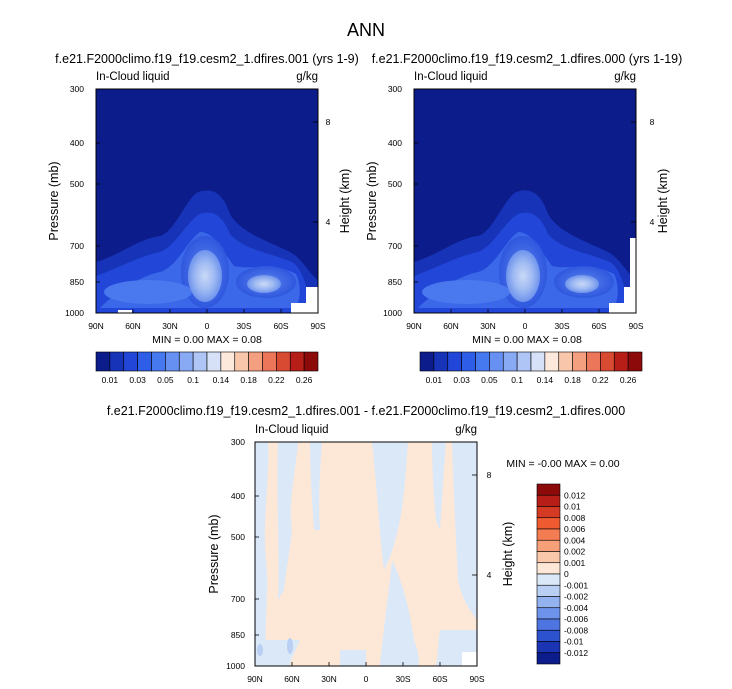 This screenshot has height=689, width=732. Describe the element at coordinates (576, 597) in the screenshot. I see `panel-c-colorbar-label-9: -0.002` at that location.